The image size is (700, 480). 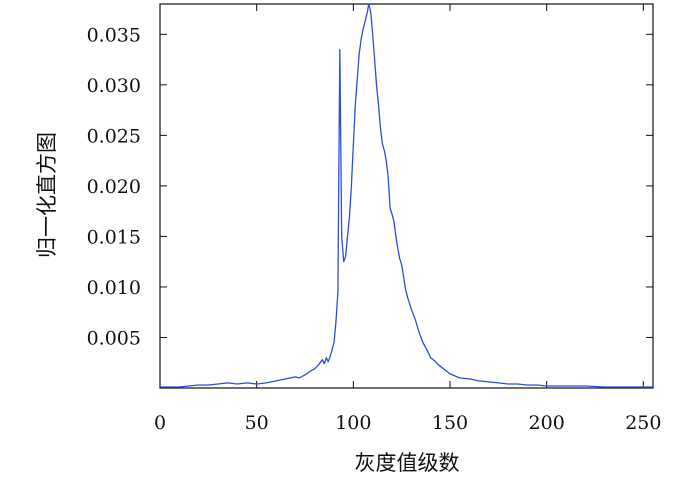 I want to click on x-tick-label: 100, so click(x=353, y=423).